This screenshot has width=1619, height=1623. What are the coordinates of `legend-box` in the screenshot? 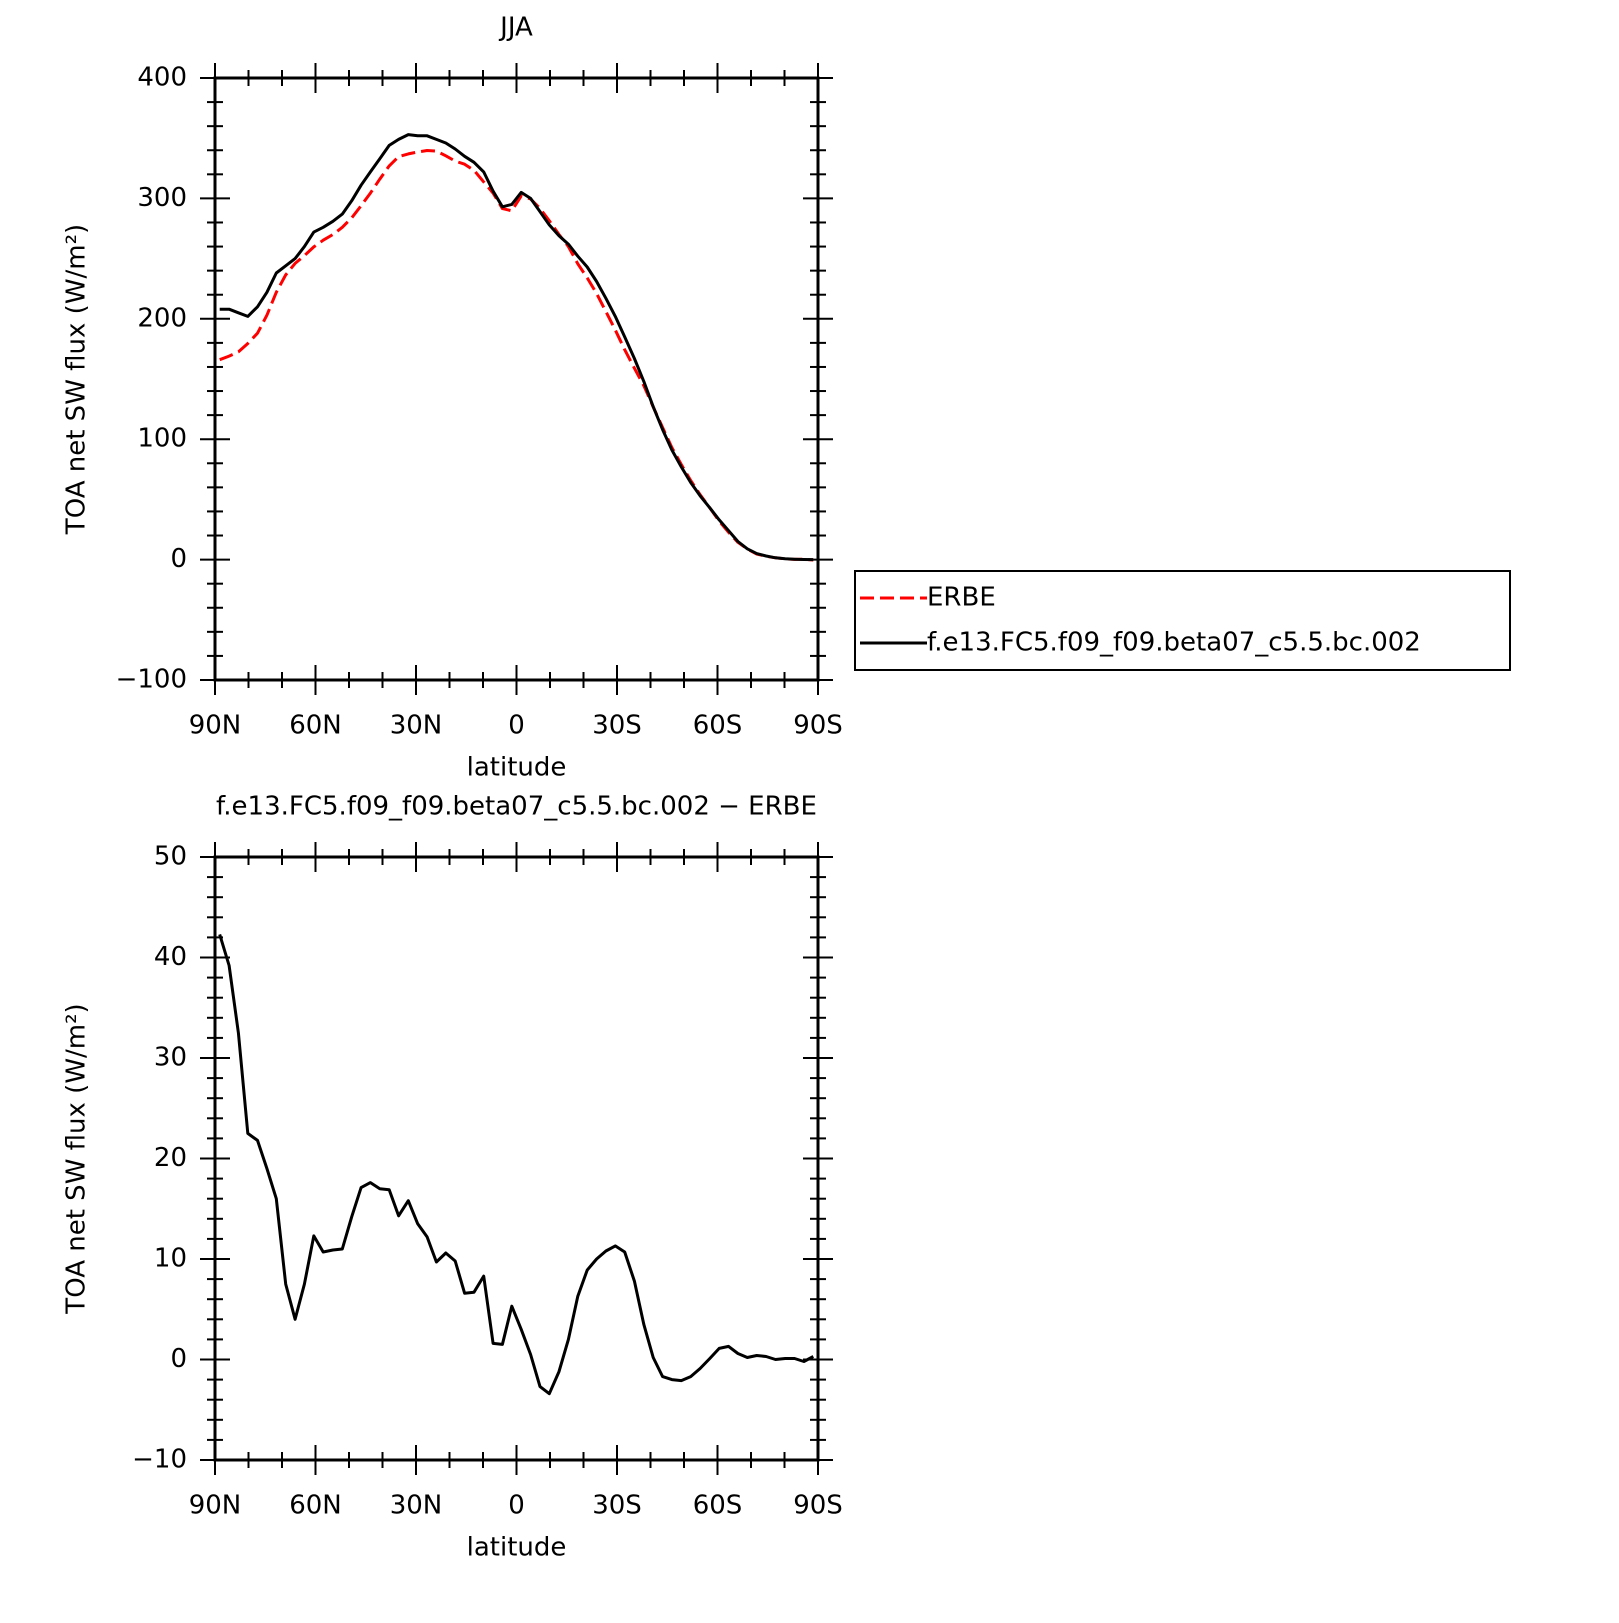 It's located at (1182, 620).